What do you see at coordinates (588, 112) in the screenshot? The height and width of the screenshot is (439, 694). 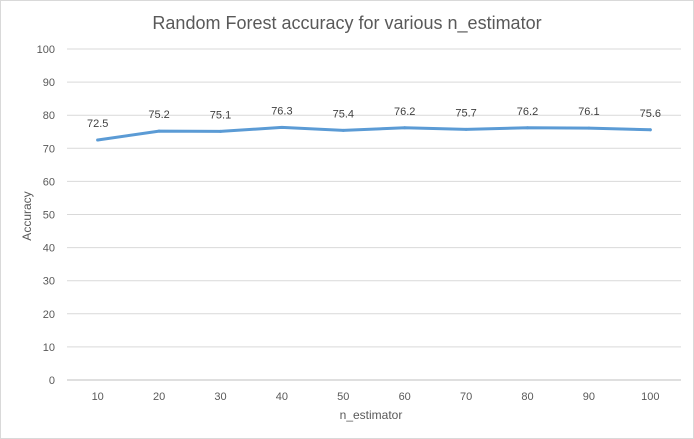 I see `data-label: 76.1` at bounding box center [588, 112].